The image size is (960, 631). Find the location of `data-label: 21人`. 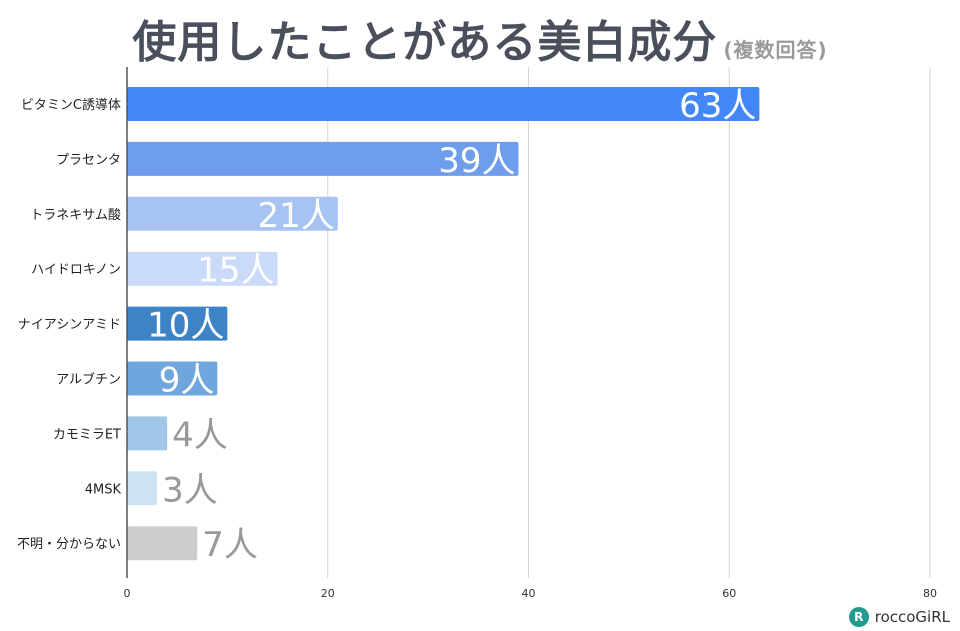

data-label: 21人 is located at coordinates (296, 216).